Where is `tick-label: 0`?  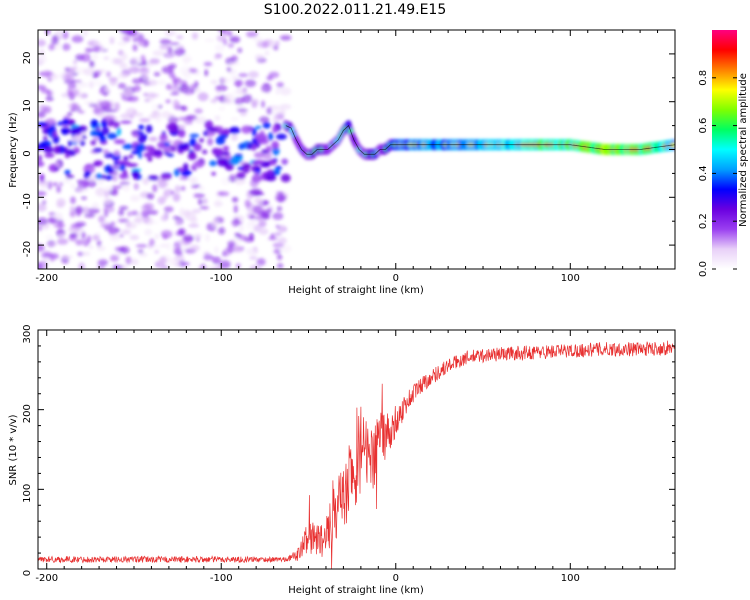
tick-label: 0 is located at coordinates (27, 573).